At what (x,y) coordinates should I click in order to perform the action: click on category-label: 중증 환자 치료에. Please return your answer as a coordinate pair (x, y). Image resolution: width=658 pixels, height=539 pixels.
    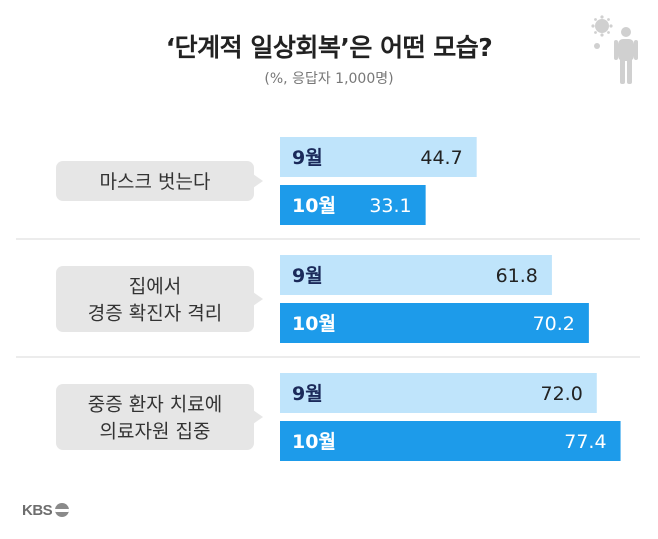
    Looking at the image, I should click on (155, 405).